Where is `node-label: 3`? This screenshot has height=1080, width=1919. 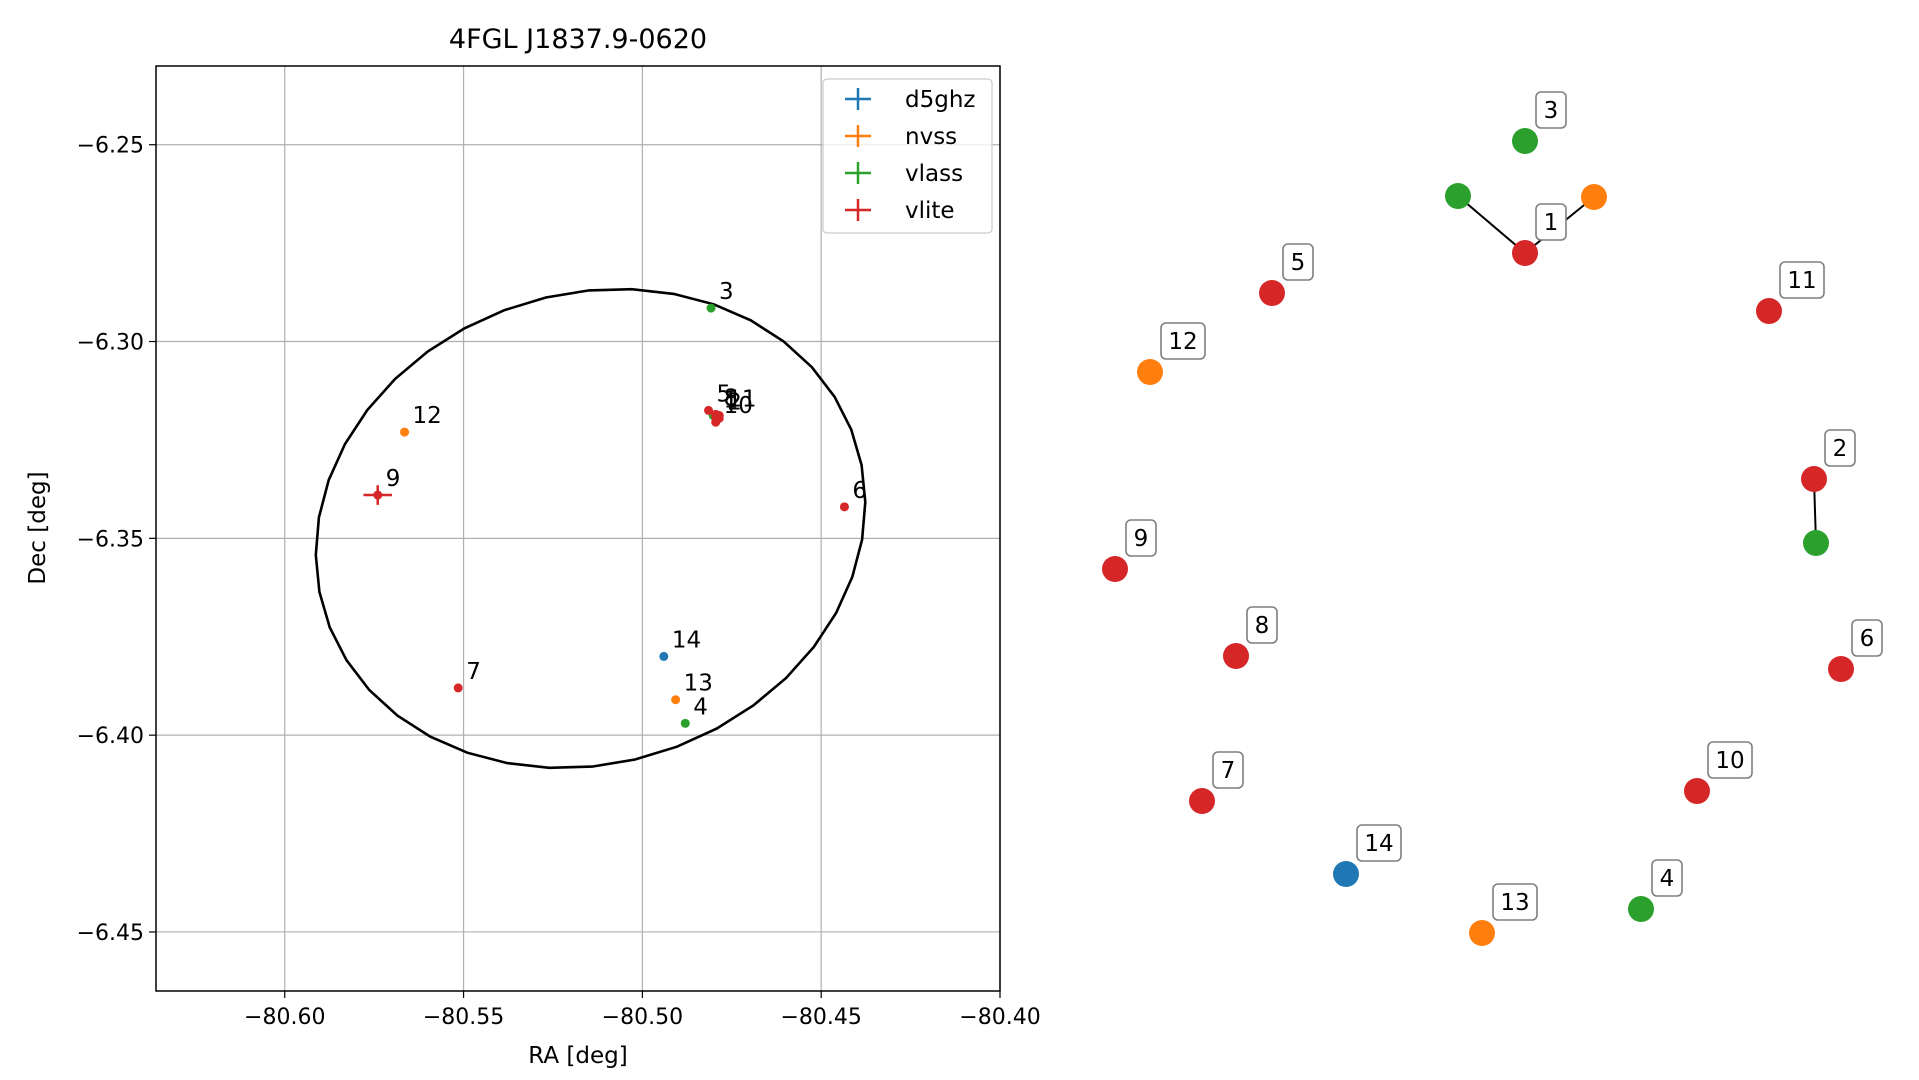 node-label: 3 is located at coordinates (1551, 111).